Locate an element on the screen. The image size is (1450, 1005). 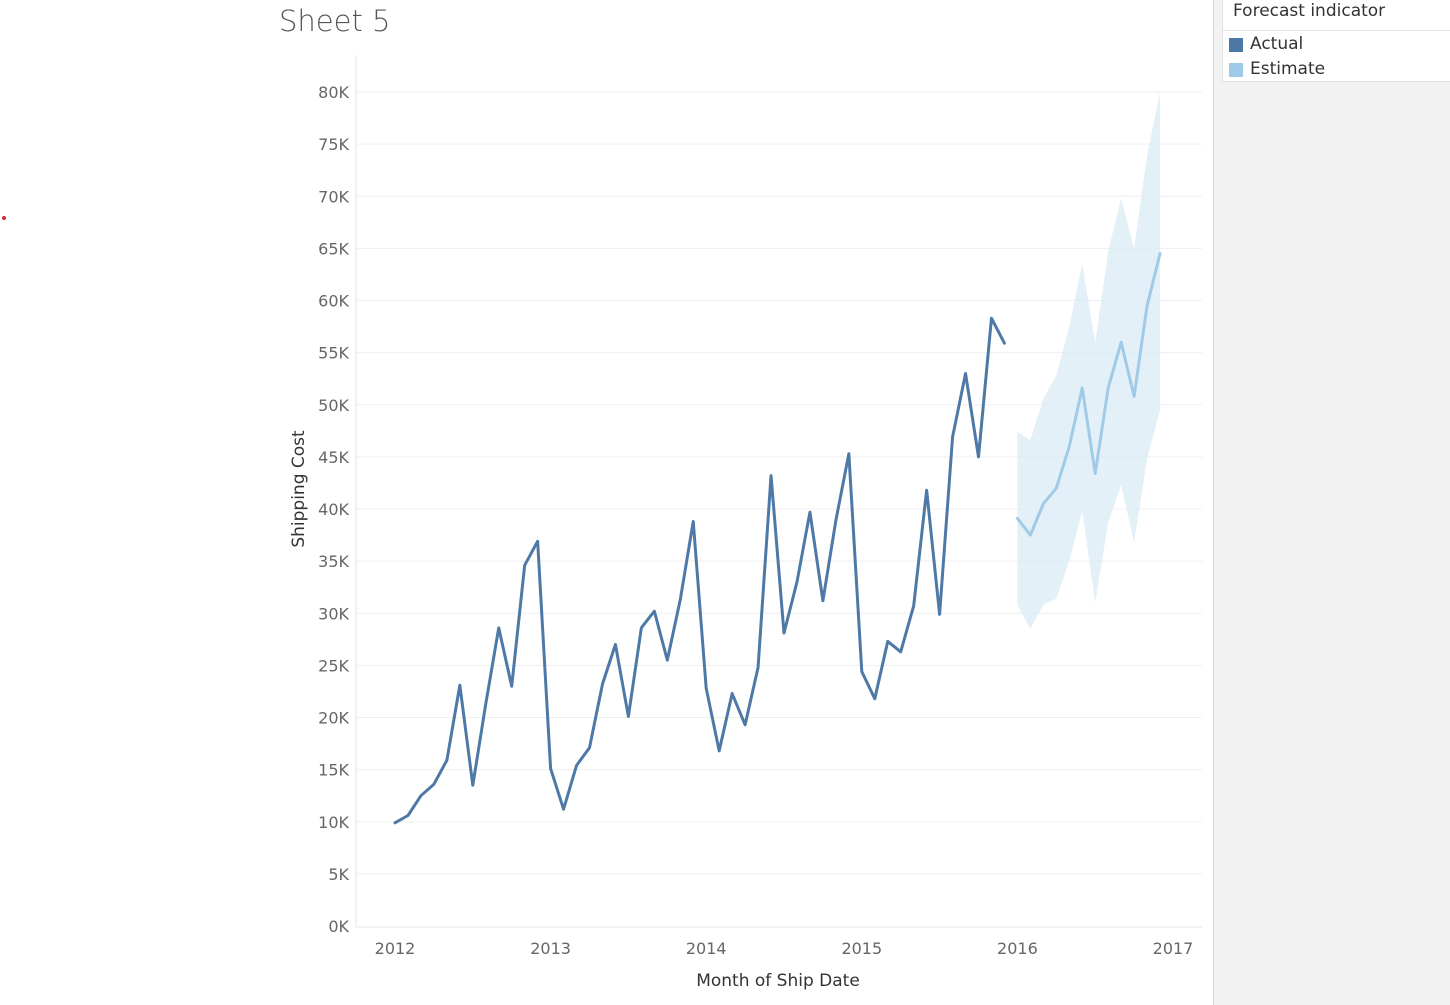
x-tick-label: 2017 is located at coordinates (1173, 948).